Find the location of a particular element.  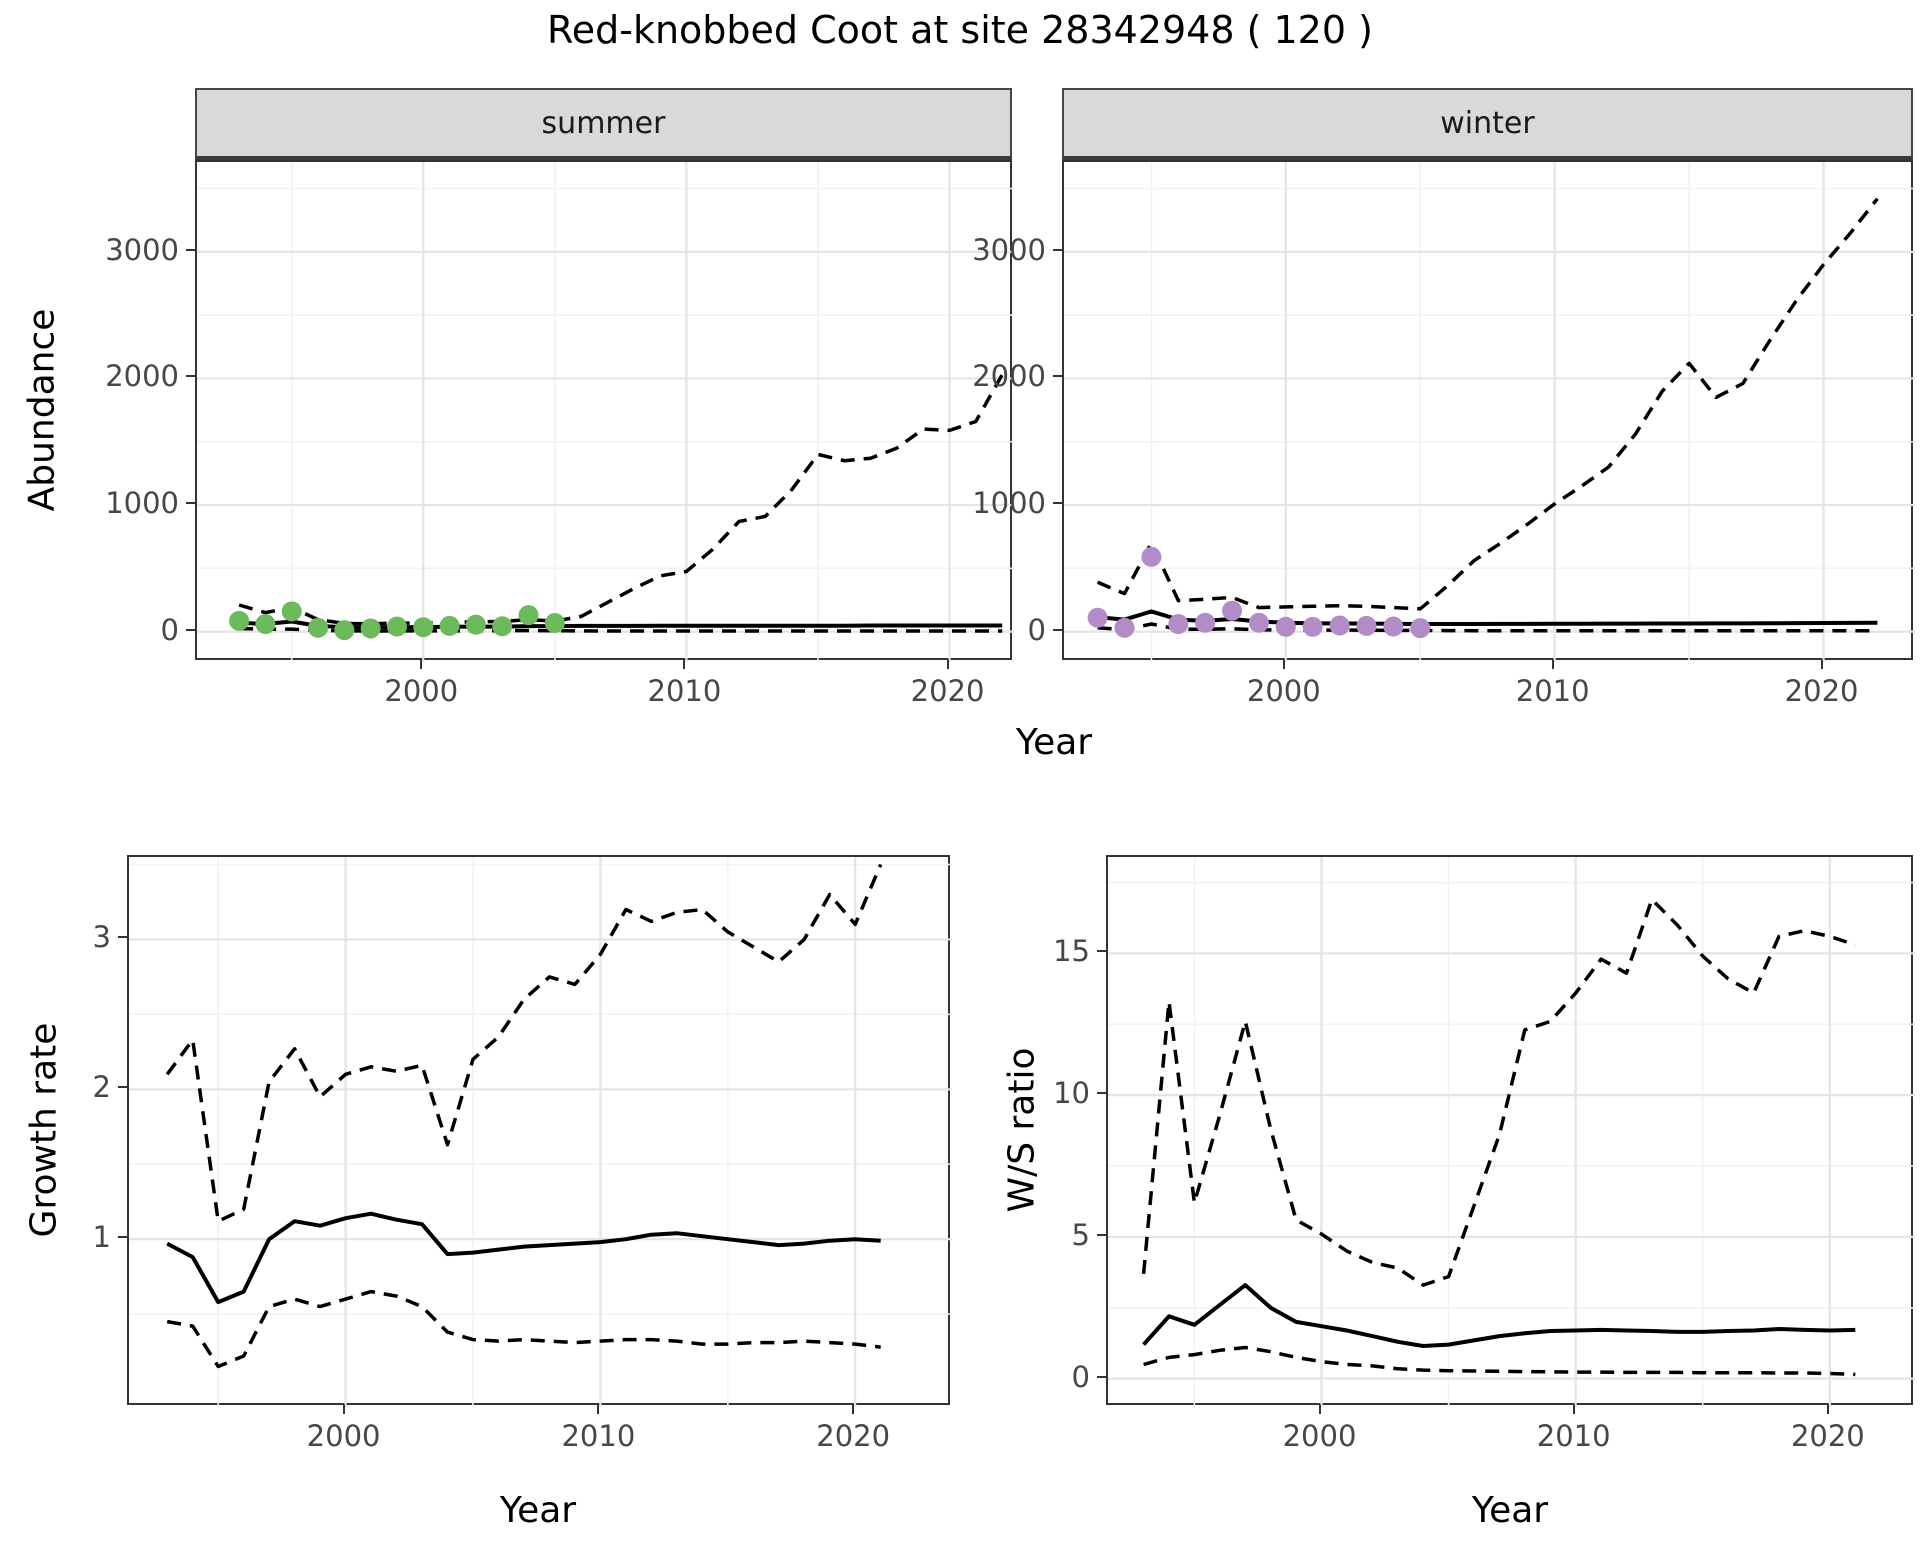

panel-abundance-winter is located at coordinates (1488, 411).